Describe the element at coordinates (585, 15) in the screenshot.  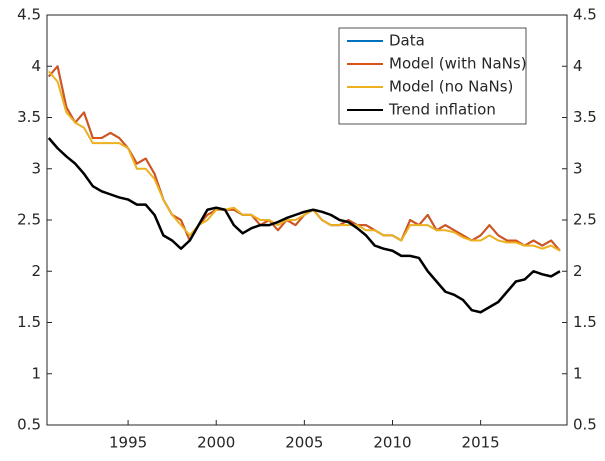
I see `y2-tick-label: 4.5` at that location.